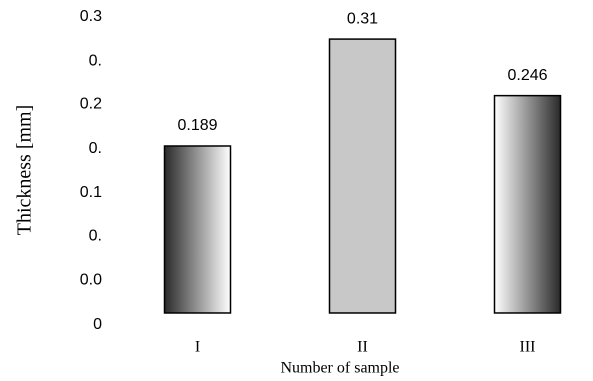  I want to click on y-tick-label: 0.3, so click(91, 16).